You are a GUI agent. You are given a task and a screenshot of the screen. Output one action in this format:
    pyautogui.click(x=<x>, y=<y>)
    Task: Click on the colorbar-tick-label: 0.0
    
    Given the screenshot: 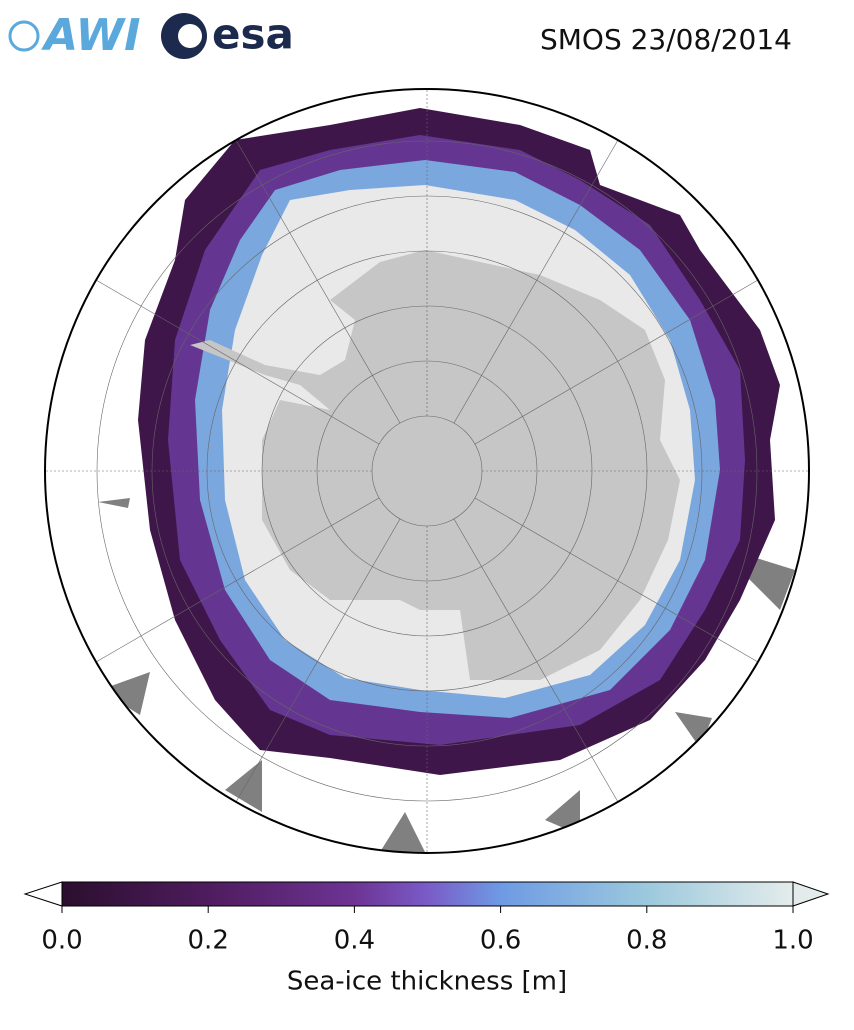 What is the action you would take?
    pyautogui.click(x=61, y=941)
    